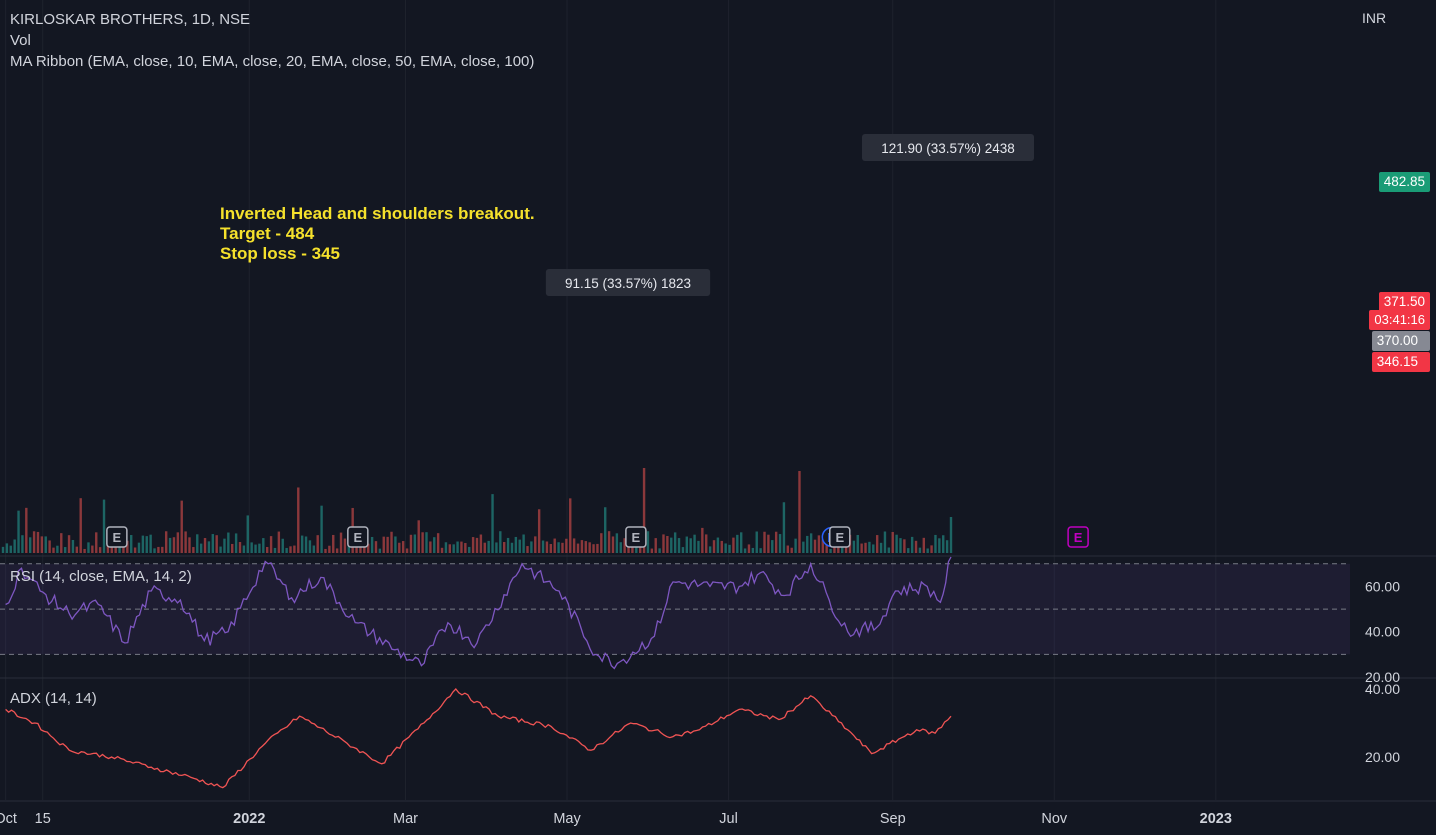 This screenshot has width=1436, height=835. I want to click on time-tick: 2022, so click(249, 819).